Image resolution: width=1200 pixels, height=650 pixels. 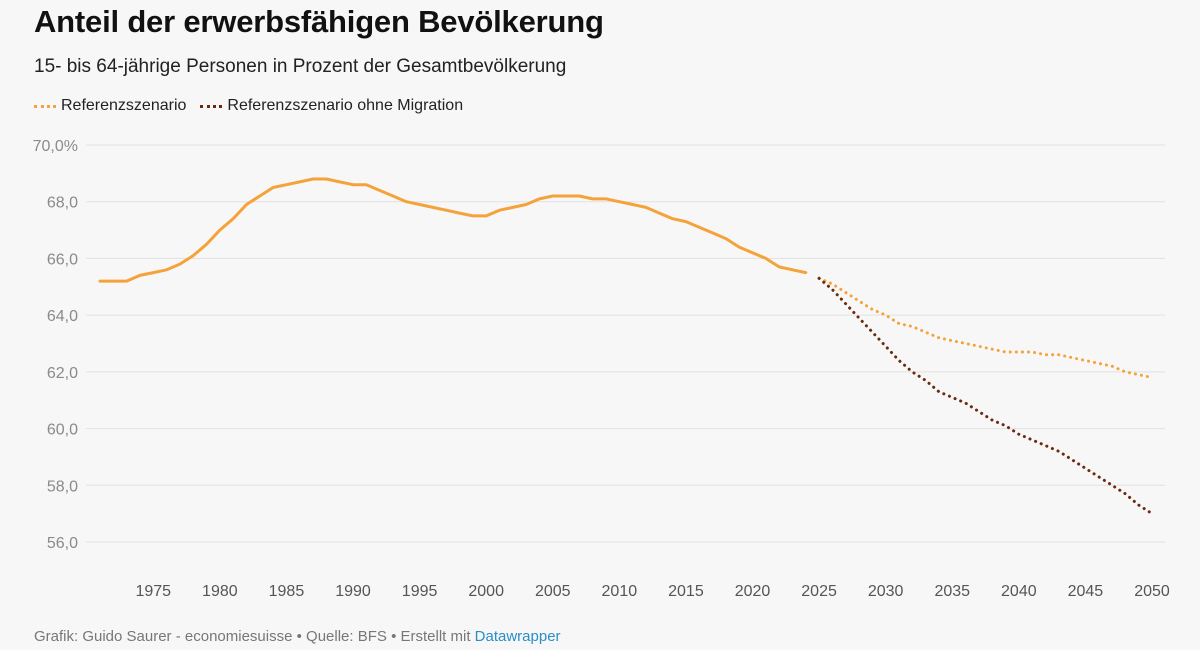 What do you see at coordinates (62, 486) in the screenshot?
I see `y-tick-label: 58,0` at bounding box center [62, 486].